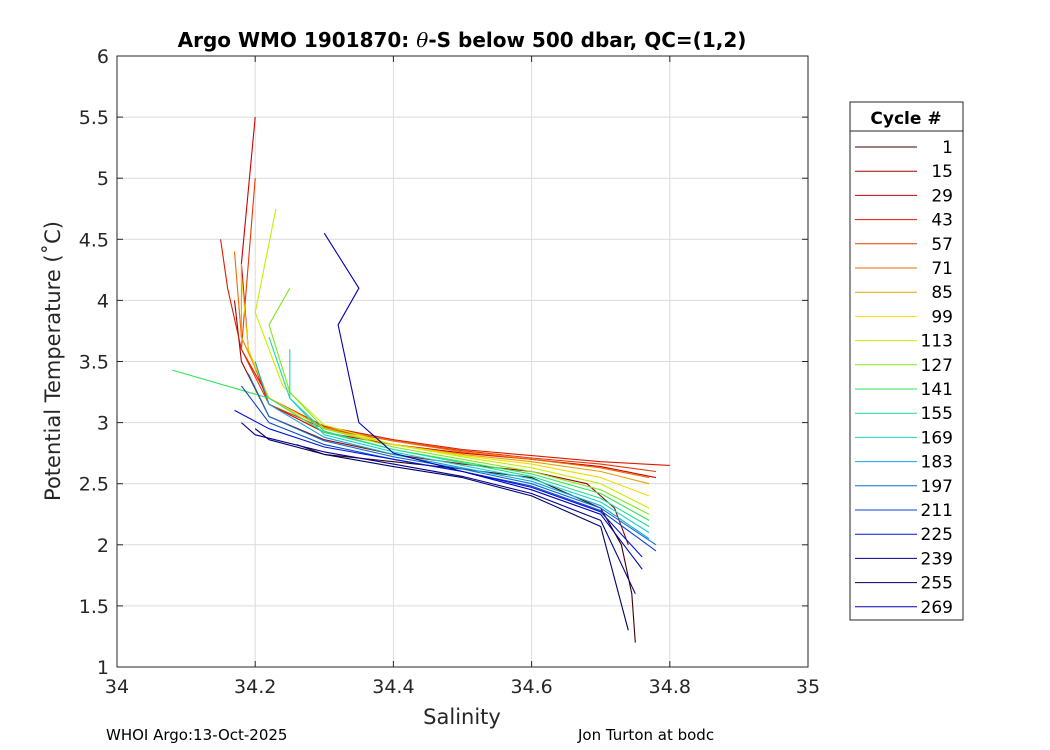 The image size is (1050, 750). I want to click on legend-label-43: 43, so click(942, 221).